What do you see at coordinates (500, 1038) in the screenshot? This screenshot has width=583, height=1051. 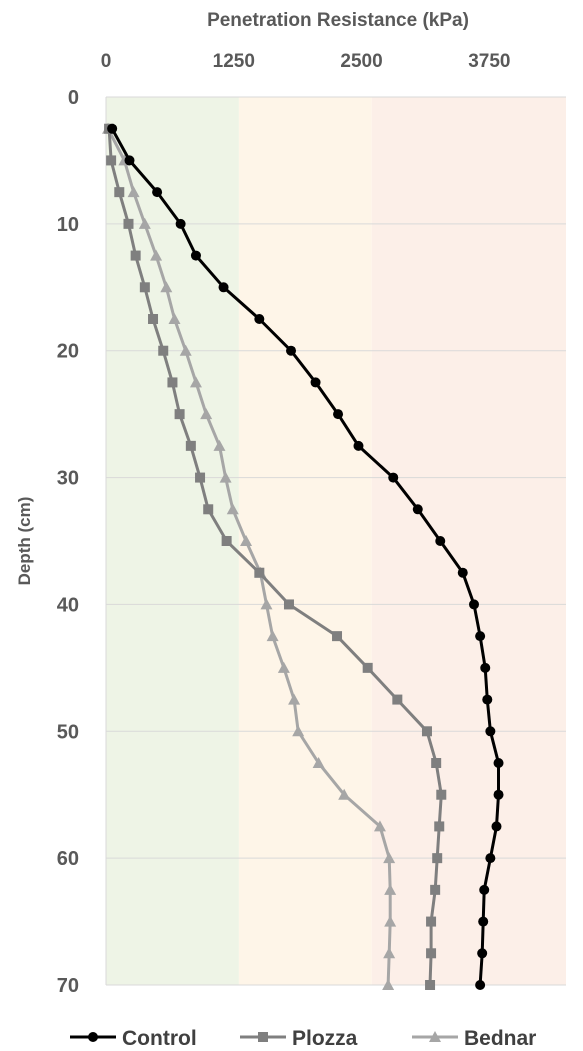 I see `legend-label-bednar: Bednar` at bounding box center [500, 1038].